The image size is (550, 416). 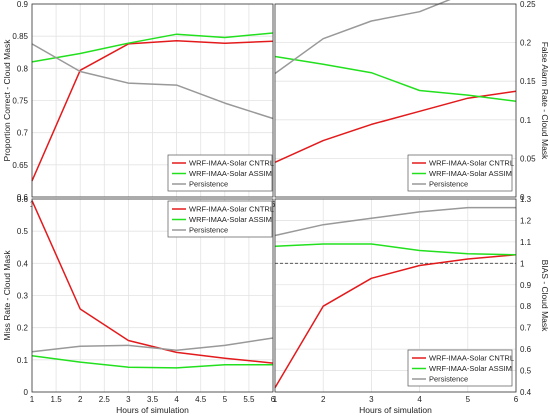 What do you see at coordinates (20, 101) in the screenshot?
I see `y-tick-label: 0.75` at bounding box center [20, 101].